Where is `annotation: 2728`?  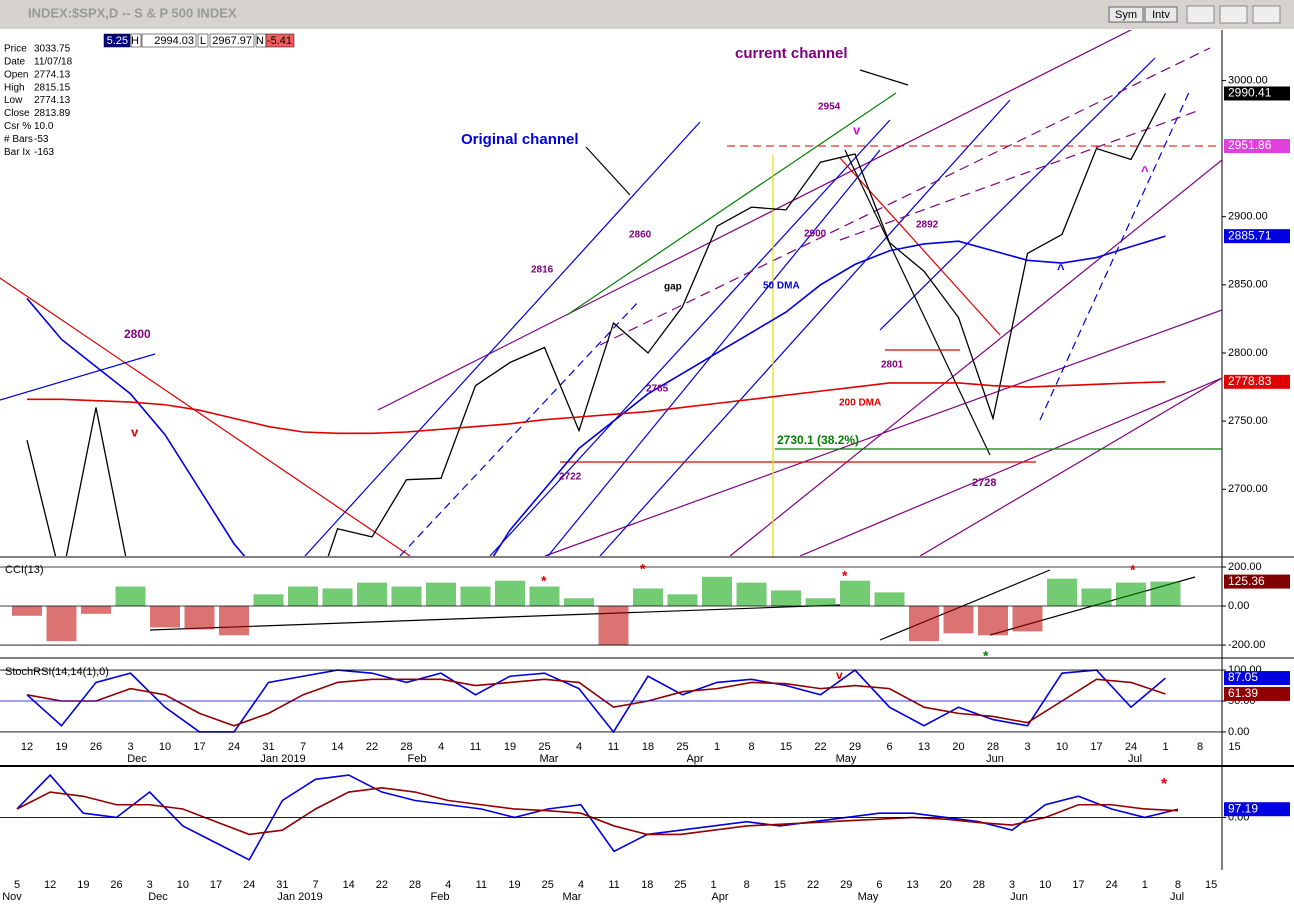
annotation: 2728 is located at coordinates (984, 483).